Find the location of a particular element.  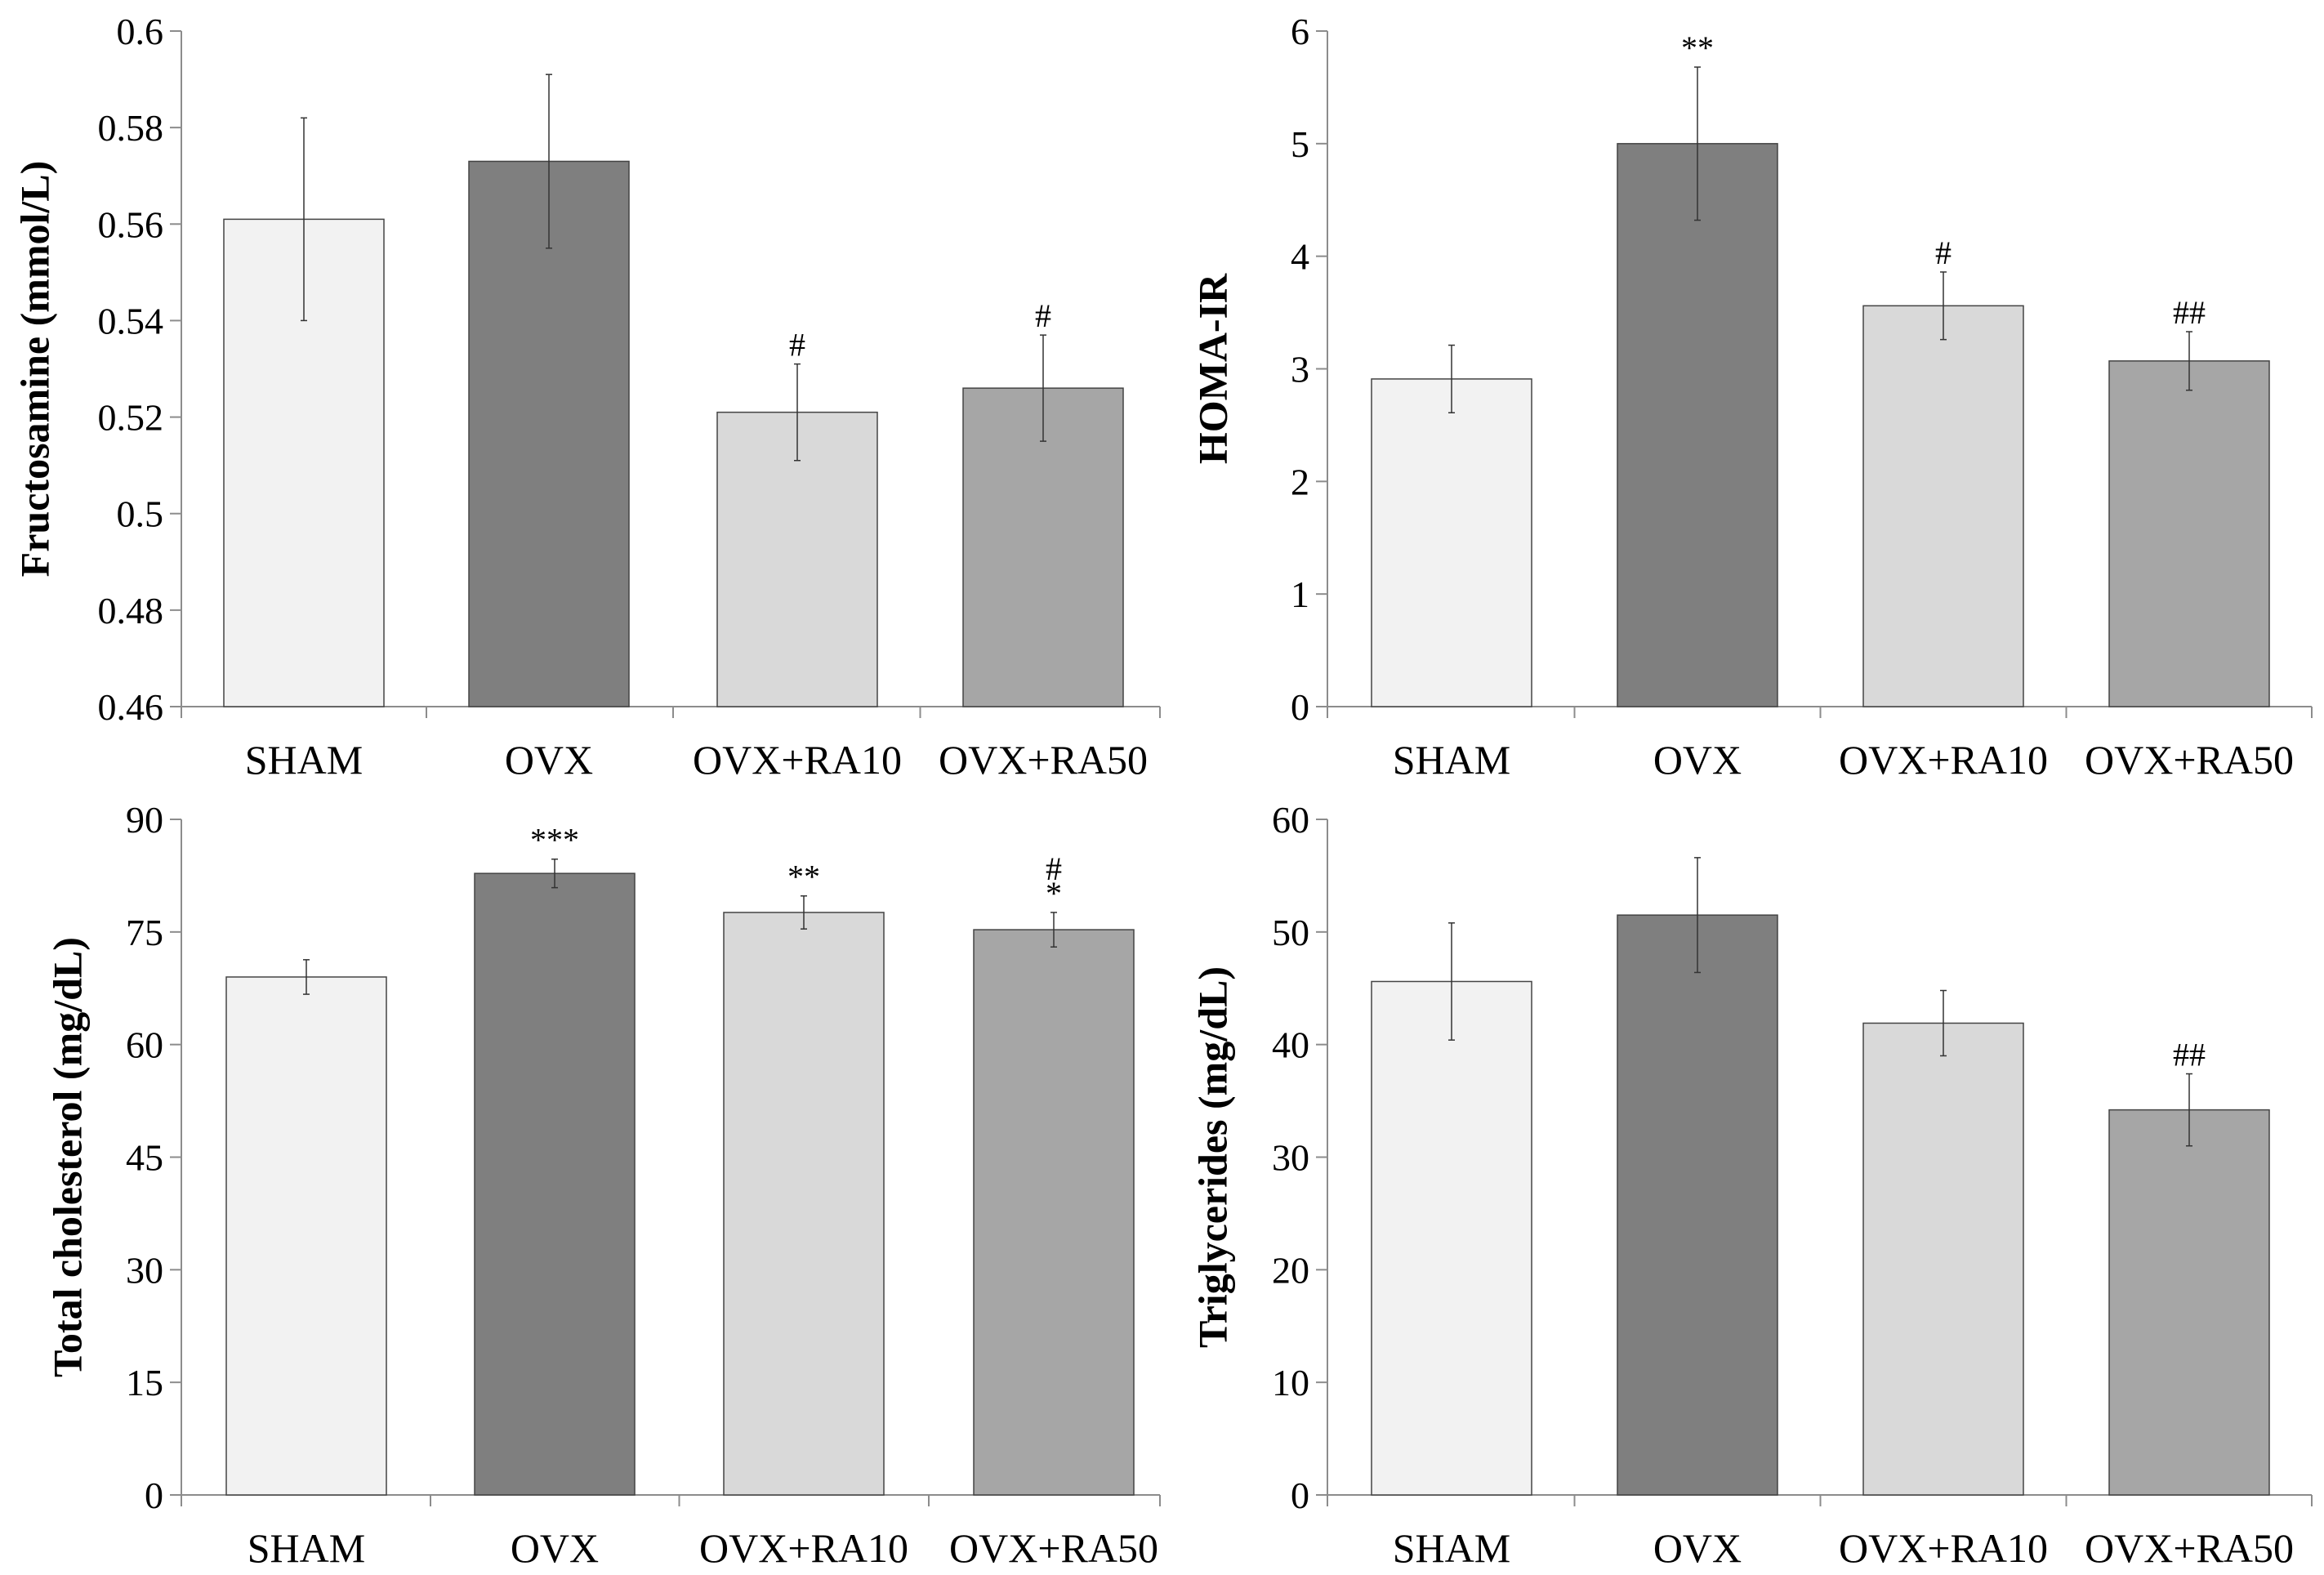

y-tick-label: 0.58 is located at coordinates (131, 128).